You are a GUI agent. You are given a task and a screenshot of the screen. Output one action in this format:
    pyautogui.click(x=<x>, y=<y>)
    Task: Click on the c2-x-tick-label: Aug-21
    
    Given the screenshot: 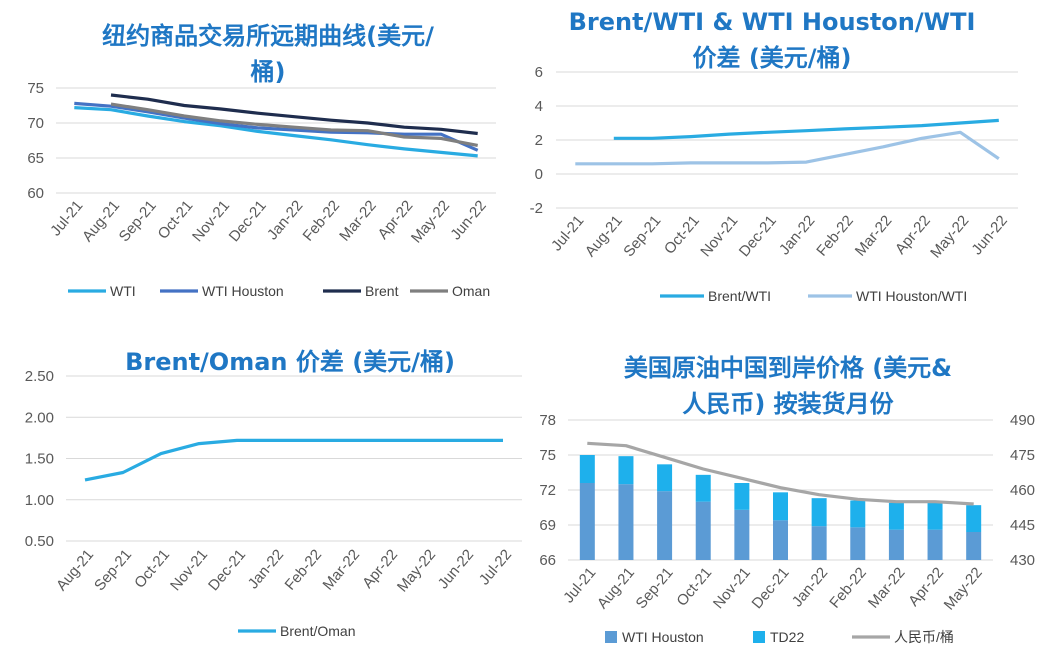 What is the action you would take?
    pyautogui.click(x=604, y=236)
    